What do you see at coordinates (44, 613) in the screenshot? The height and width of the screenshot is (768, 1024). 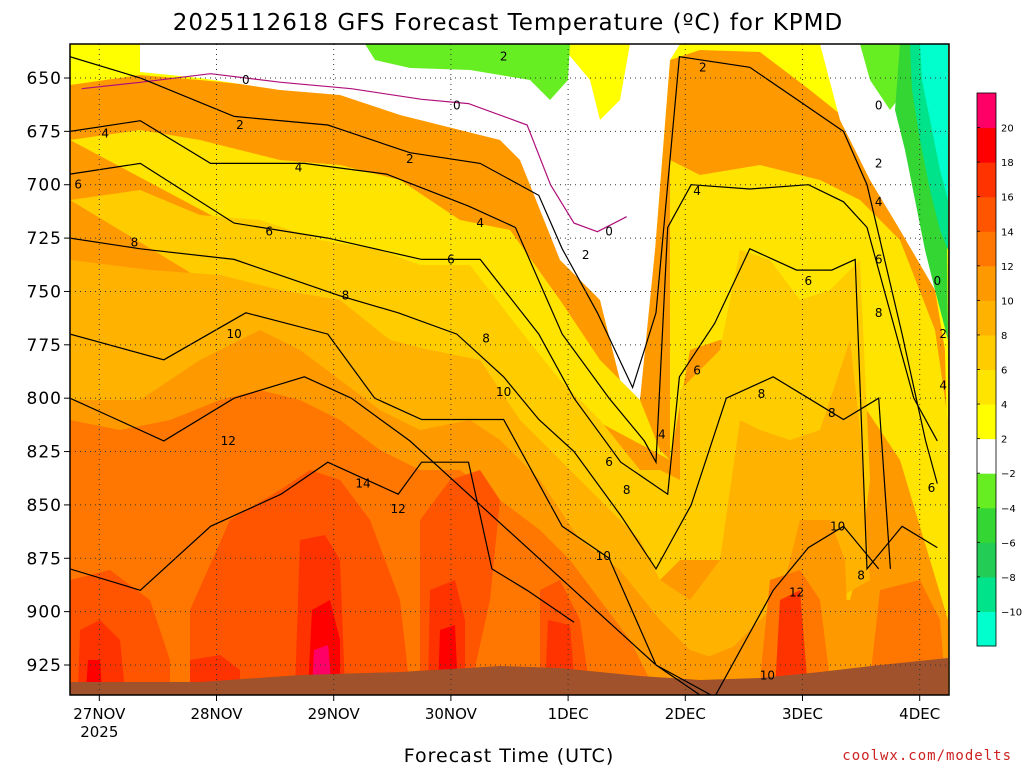 I see `y-tick-label: 900` at bounding box center [44, 613].